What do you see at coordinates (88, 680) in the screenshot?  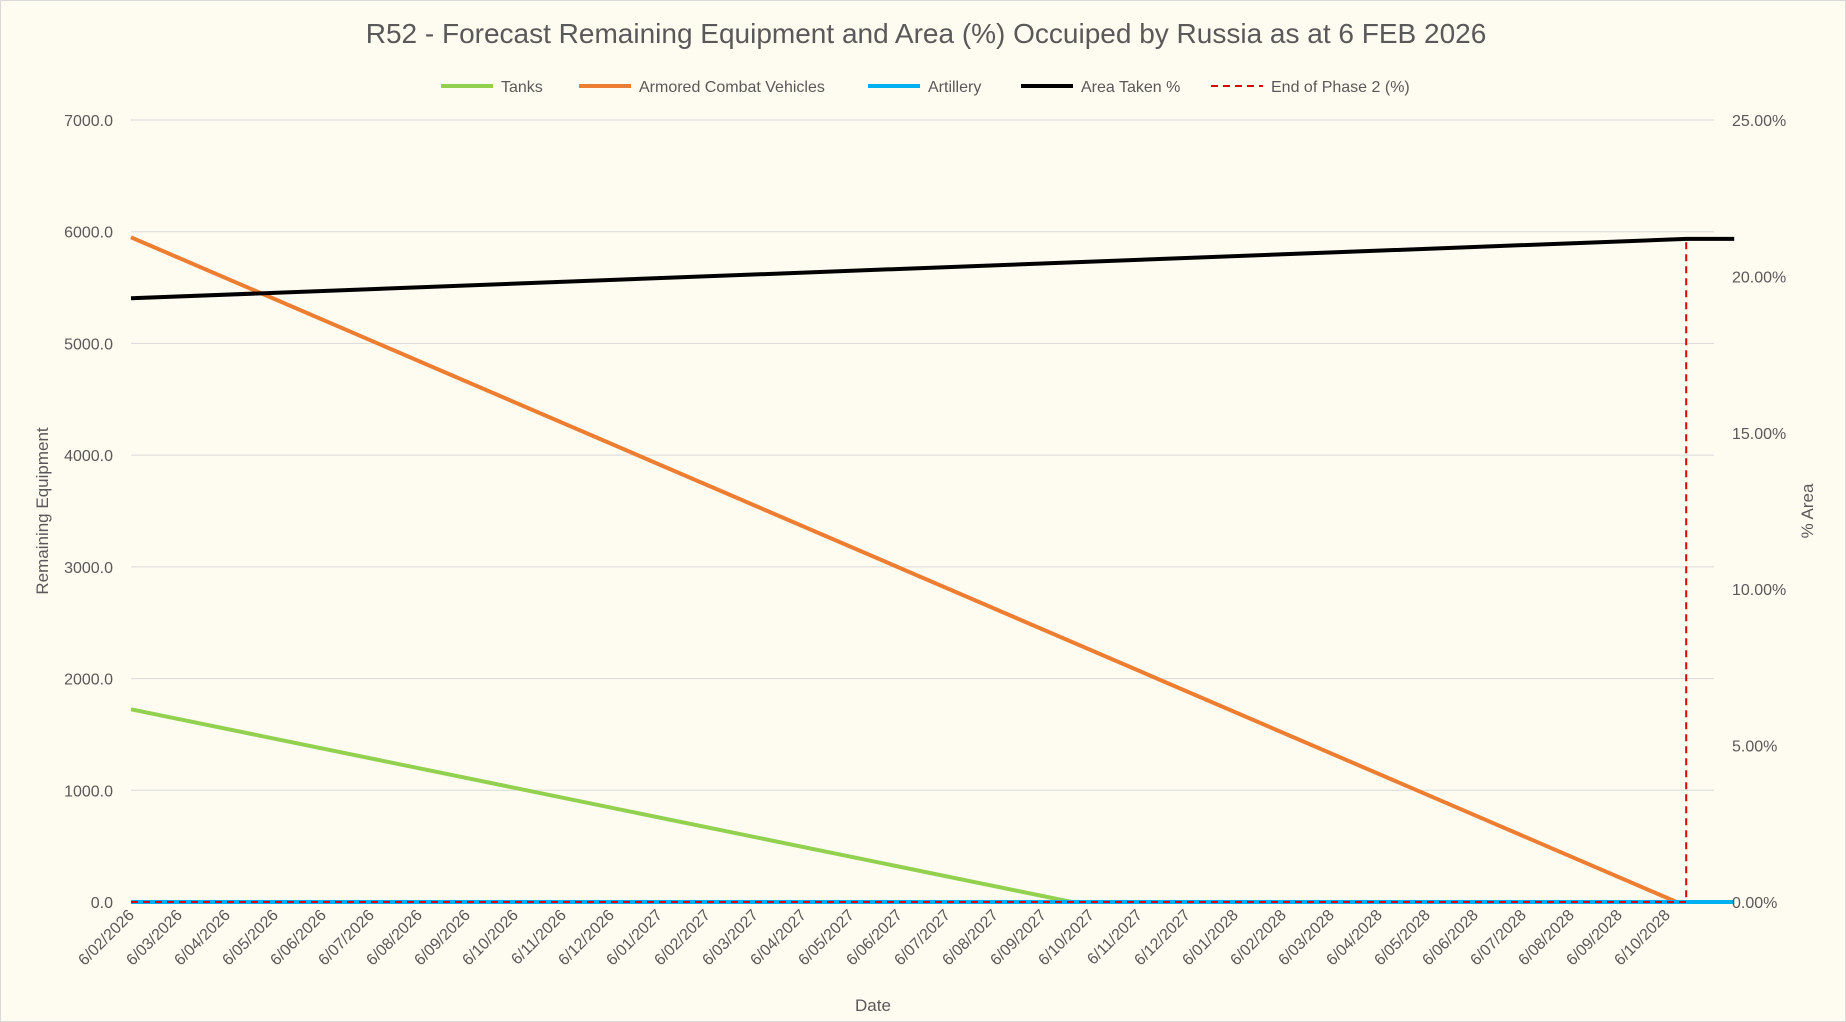 I see `y-tick-label: 2000.0` at bounding box center [88, 680].